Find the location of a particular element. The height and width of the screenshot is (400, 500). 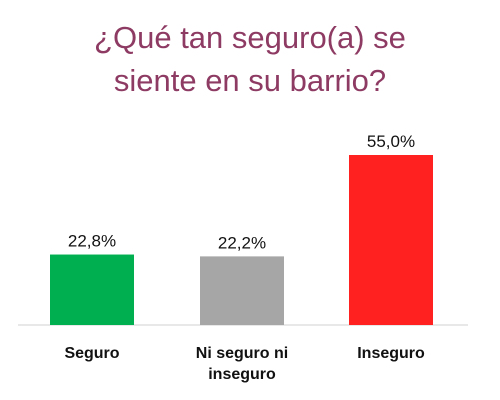

chart-title-line-1: ¿Qué tan seguro(a) se is located at coordinates (250, 37).